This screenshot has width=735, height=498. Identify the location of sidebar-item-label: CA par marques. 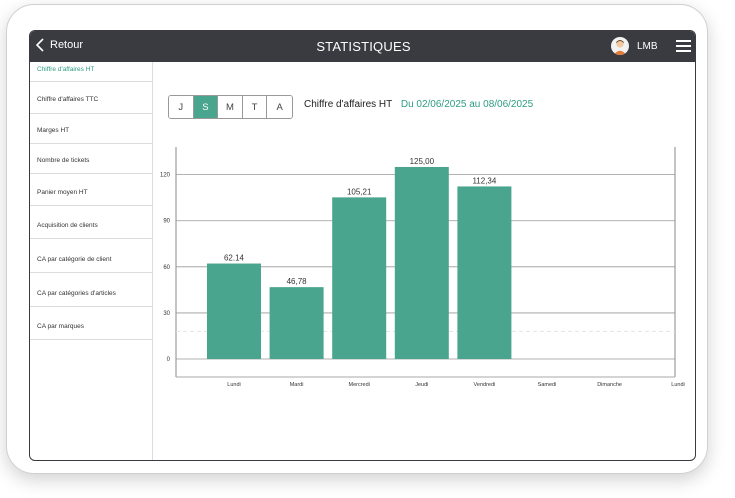
(60, 326).